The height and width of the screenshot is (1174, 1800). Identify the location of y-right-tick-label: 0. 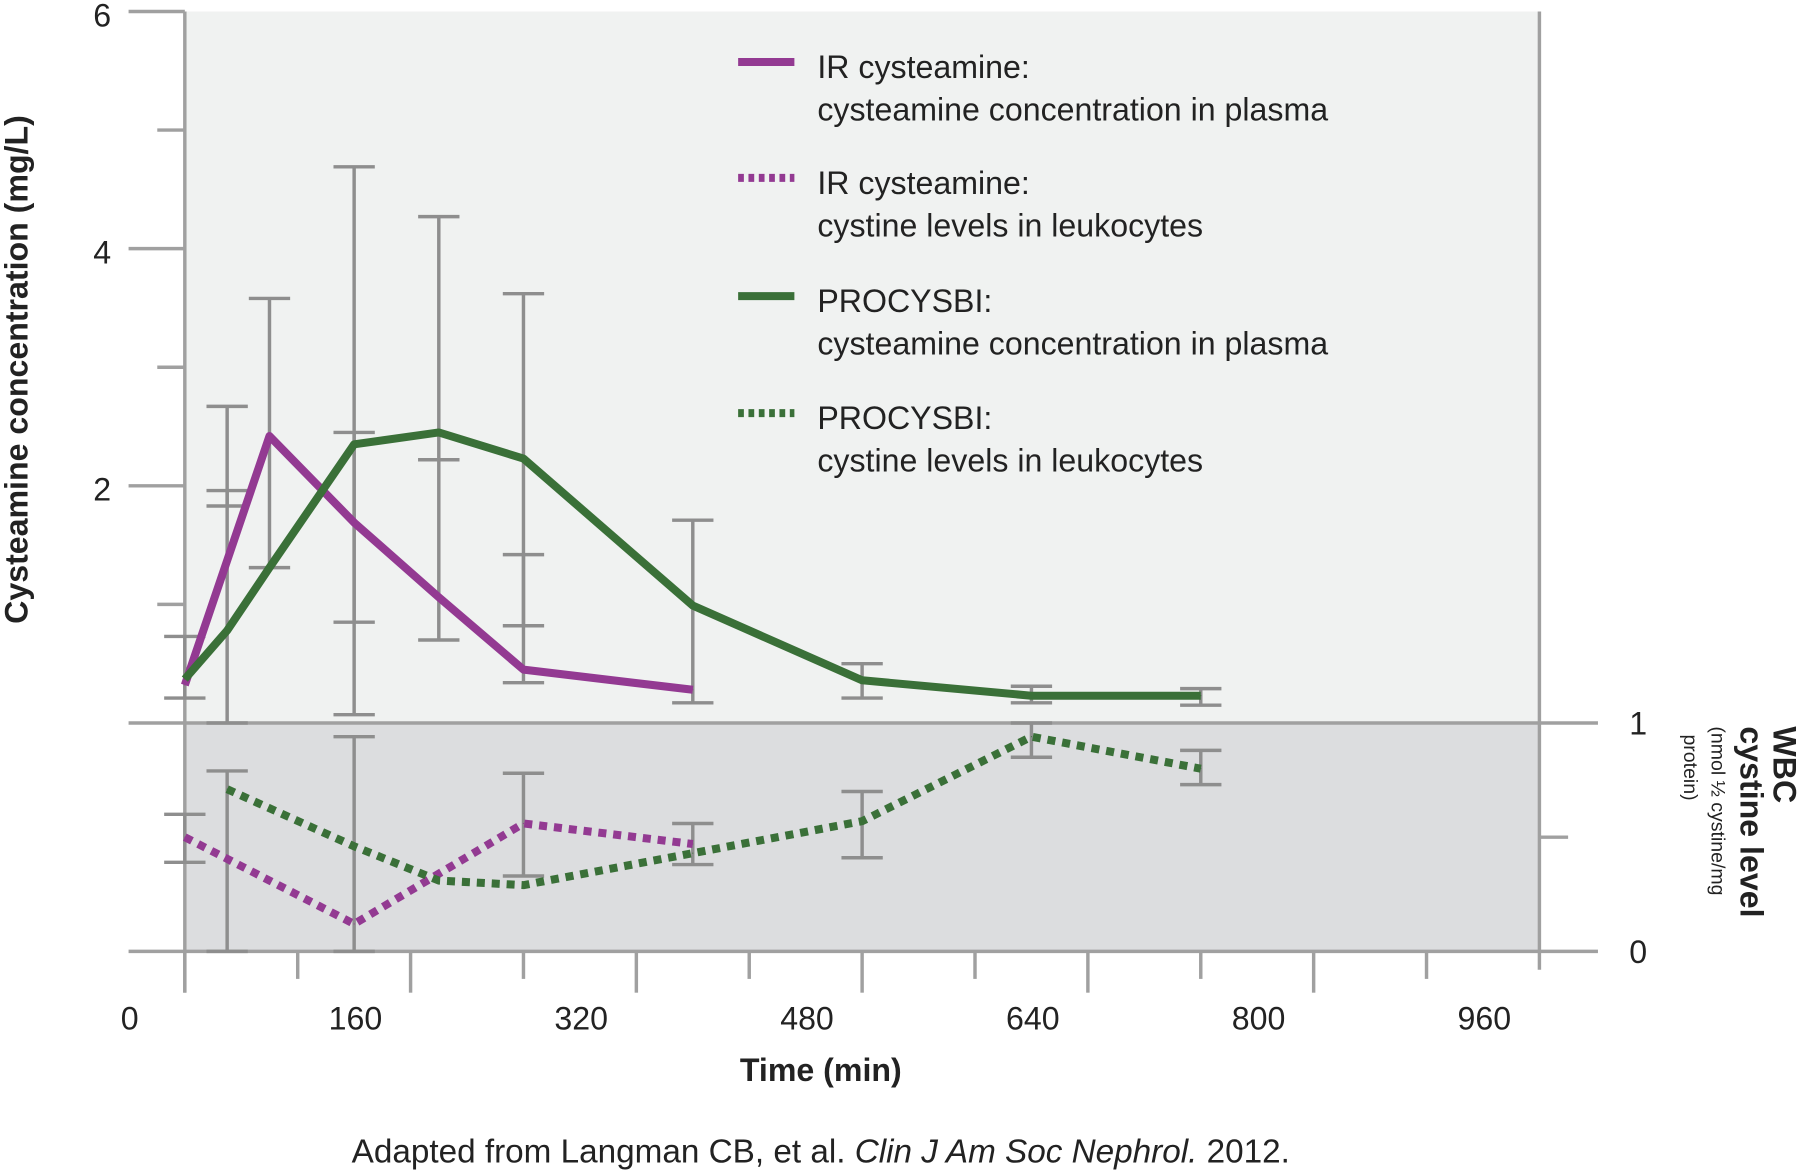
(1638, 952).